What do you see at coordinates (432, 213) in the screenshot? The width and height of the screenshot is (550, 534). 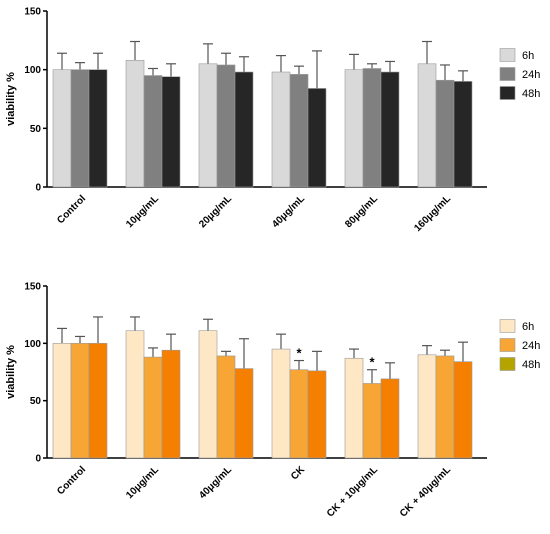 I see `x-tick-label: 160μg/mL` at bounding box center [432, 213].